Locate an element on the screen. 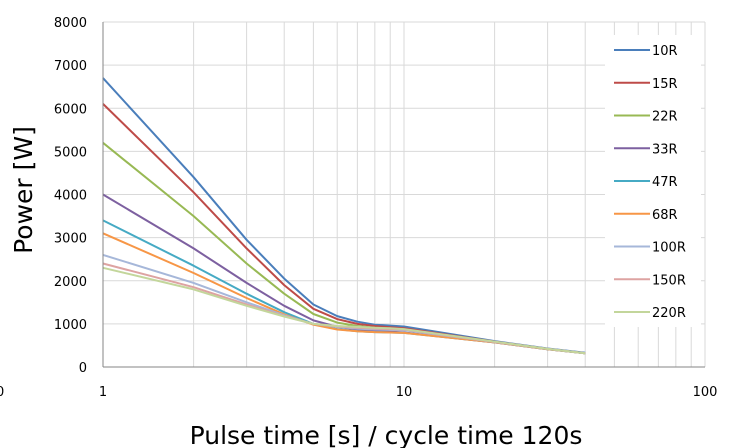 The width and height of the screenshot is (732, 448). y-tick-label-5: 5000 is located at coordinates (70, 152).